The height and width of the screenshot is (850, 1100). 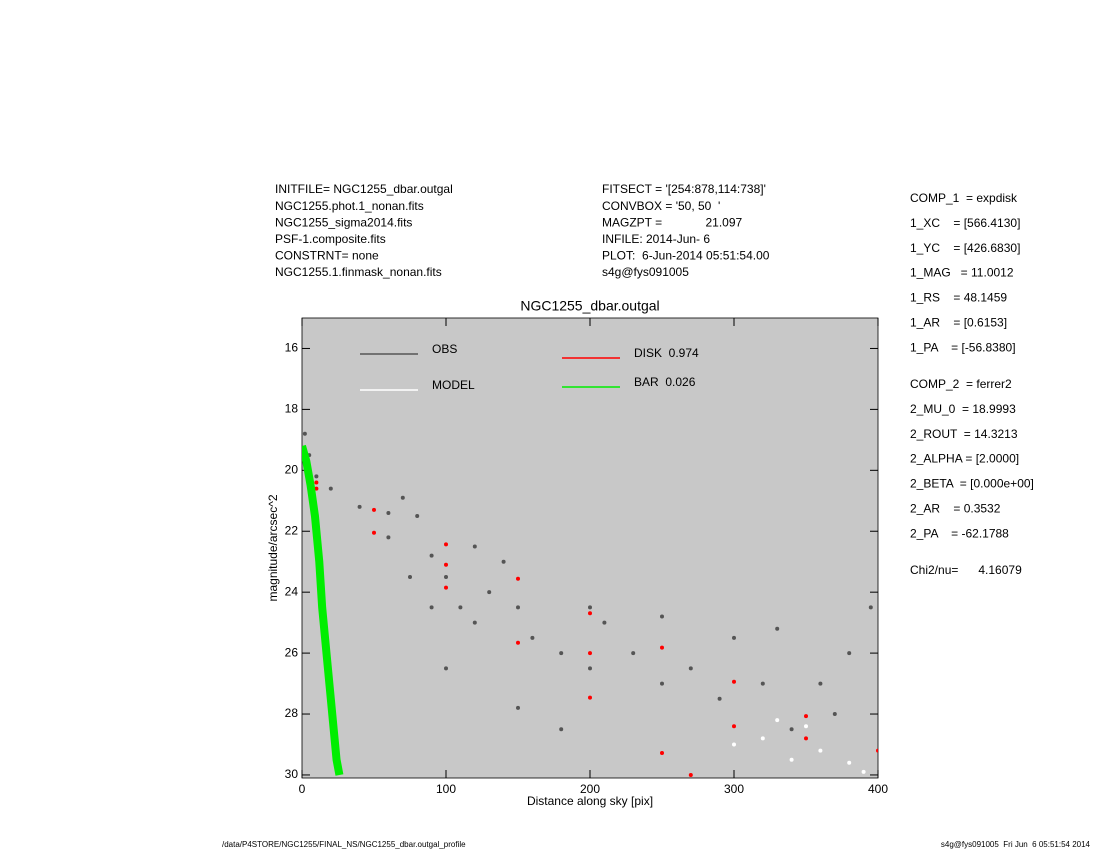 What do you see at coordinates (965, 223) in the screenshot?
I see `component-param: 1_XC = [566.4130]` at bounding box center [965, 223].